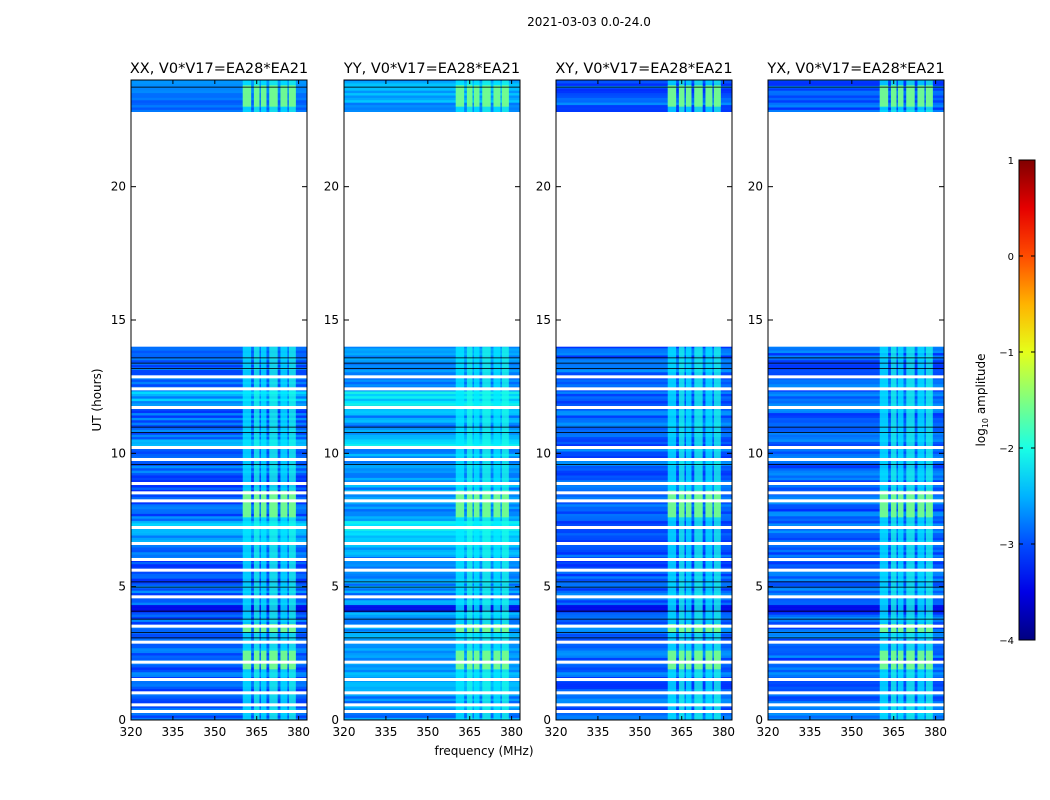  I want to click on x-tick-label: 350, so click(639, 732).